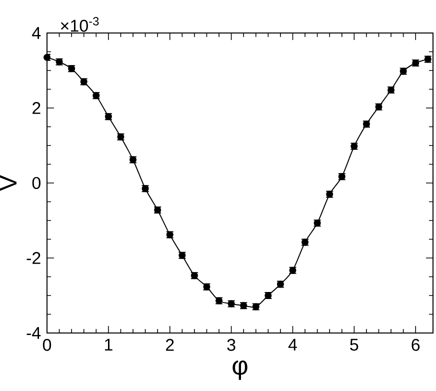 This screenshot has width=436, height=391. I want to click on y-tick-label: 0, so click(36, 183).